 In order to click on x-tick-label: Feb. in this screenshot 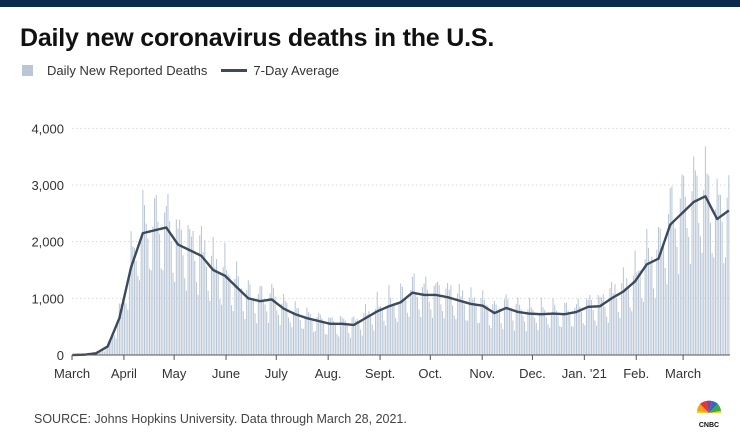, I will do `click(636, 373)`.